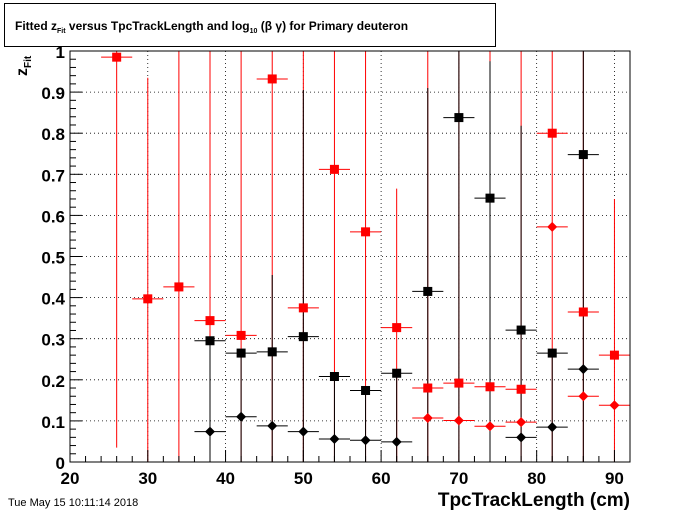  I want to click on y-tick-label: 0.8, so click(53, 134).